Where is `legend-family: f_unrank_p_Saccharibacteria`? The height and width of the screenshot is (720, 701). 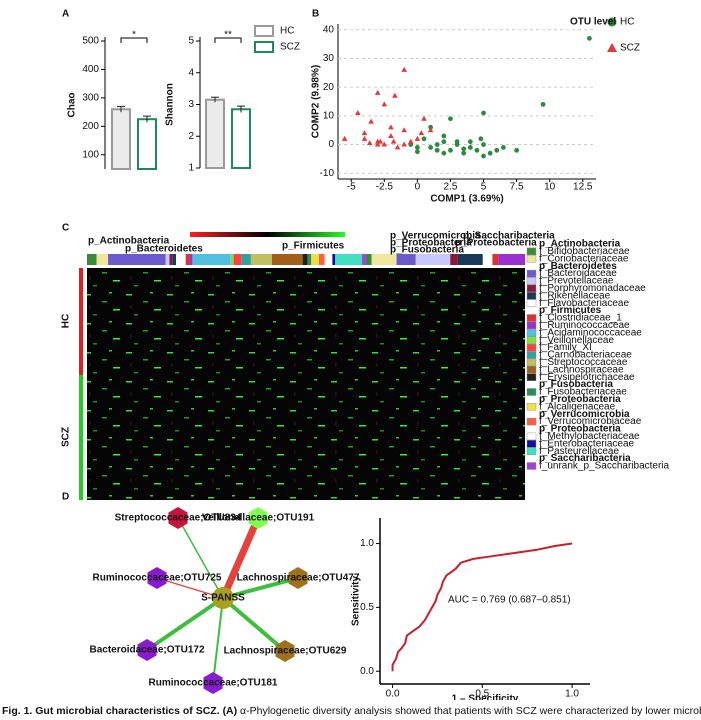
legend-family: f_unrank_p_Saccharibacteria is located at coordinates (604, 466).